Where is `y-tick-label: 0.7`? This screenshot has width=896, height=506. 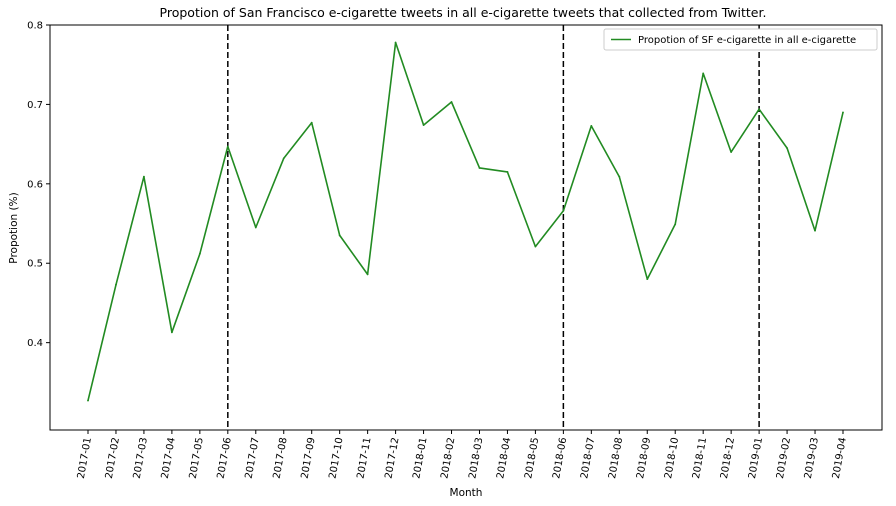 y-tick-label: 0.7 is located at coordinates (35, 105).